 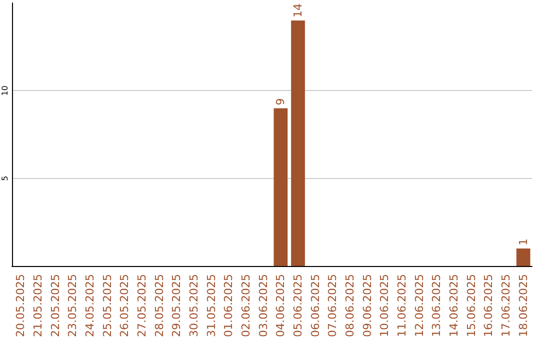 What do you see at coordinates (125, 306) in the screenshot?
I see `x-tick-label: 26.05.2025` at bounding box center [125, 306].